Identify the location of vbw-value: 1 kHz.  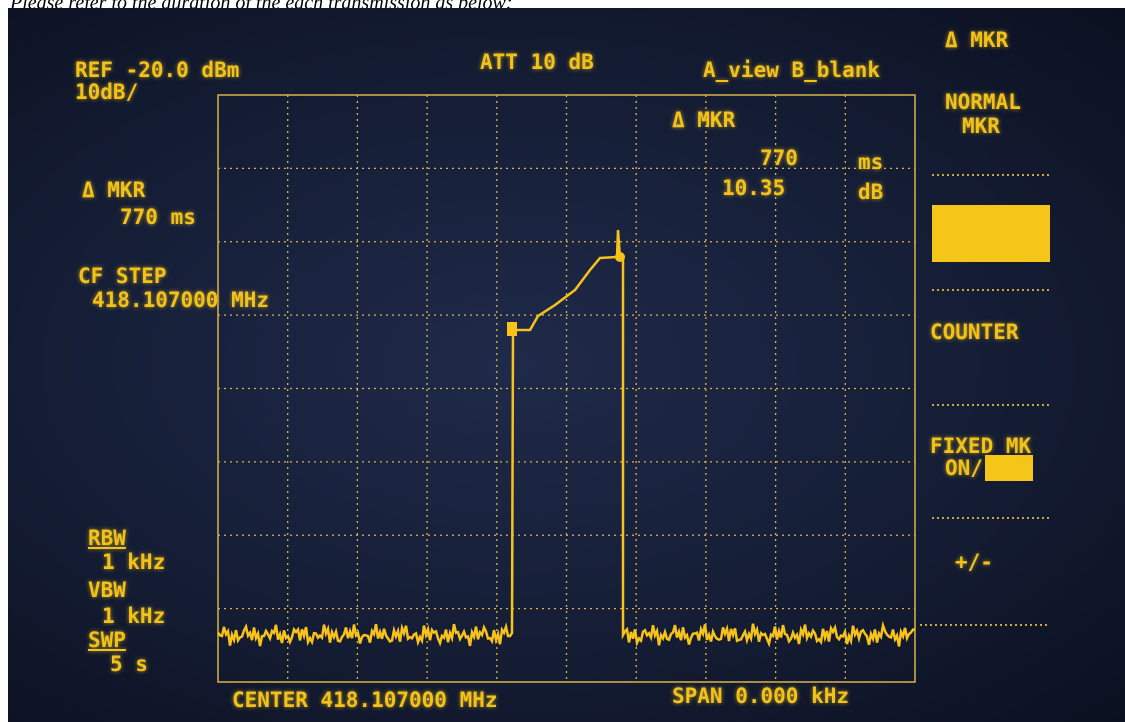
(134, 616).